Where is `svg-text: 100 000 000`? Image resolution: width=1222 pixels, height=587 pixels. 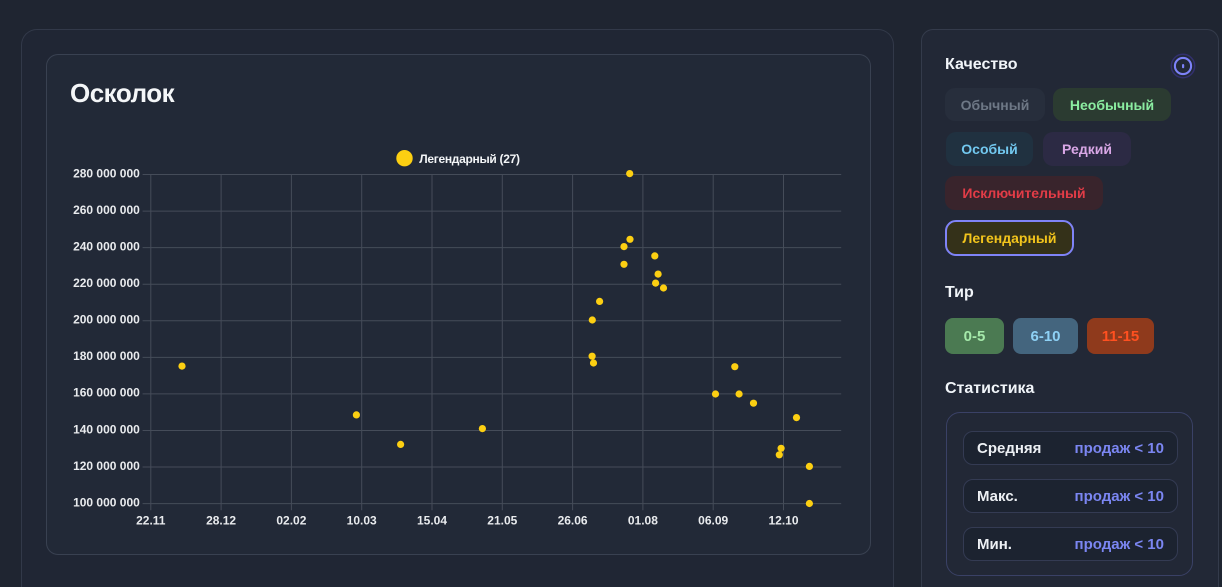 svg-text: 100 000 000 is located at coordinates (106, 502).